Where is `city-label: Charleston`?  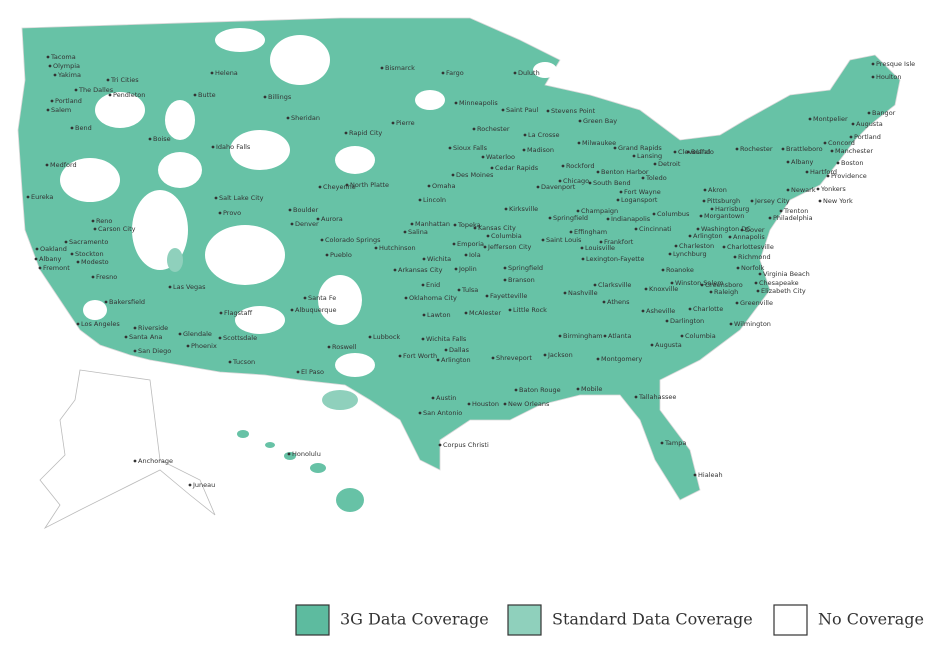 city-label: Charleston is located at coordinates (696, 246).